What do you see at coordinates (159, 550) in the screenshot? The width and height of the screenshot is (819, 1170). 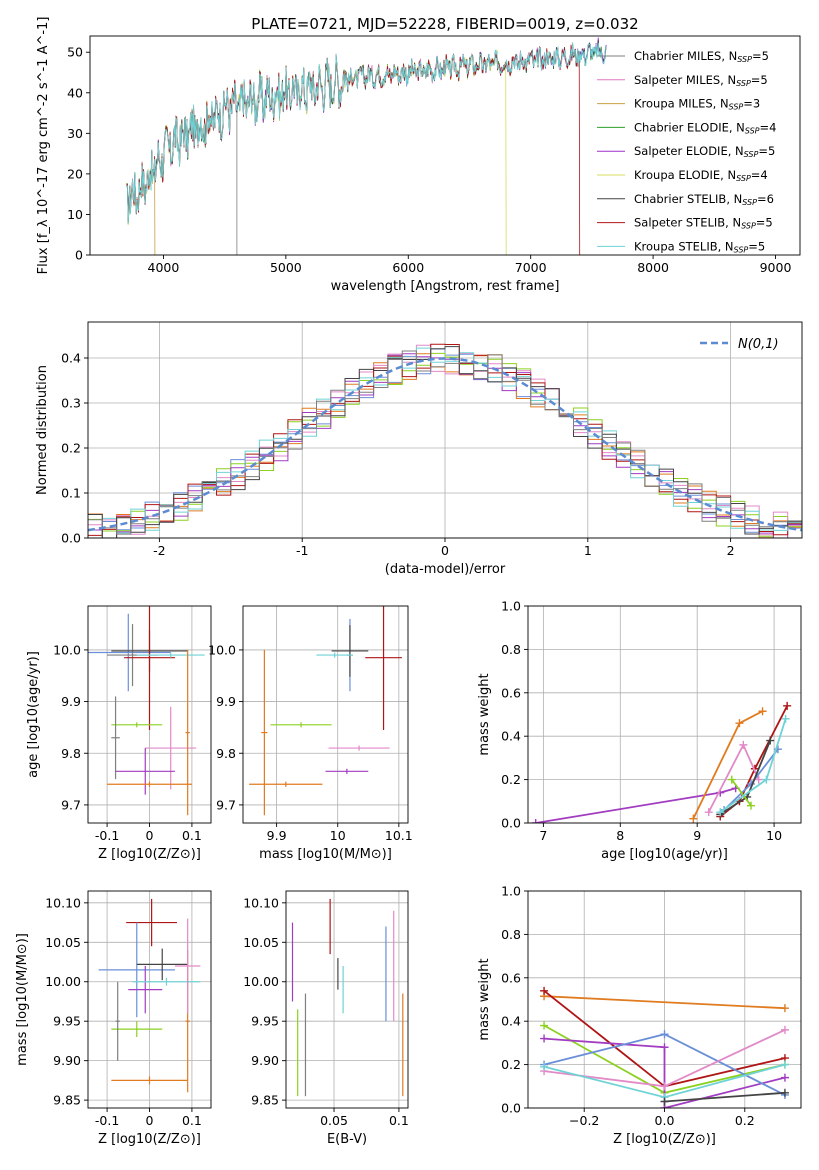 I see `x-tick-label: -2` at bounding box center [159, 550].